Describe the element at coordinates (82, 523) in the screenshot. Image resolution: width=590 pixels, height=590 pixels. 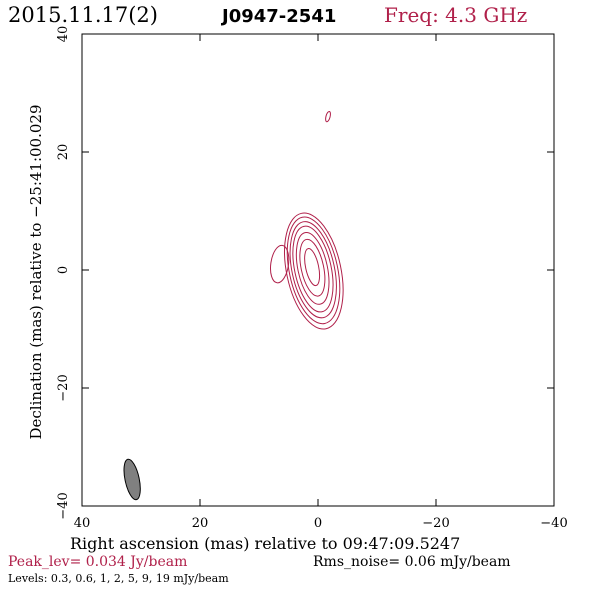
I see `x-tick-label: 40` at that location.